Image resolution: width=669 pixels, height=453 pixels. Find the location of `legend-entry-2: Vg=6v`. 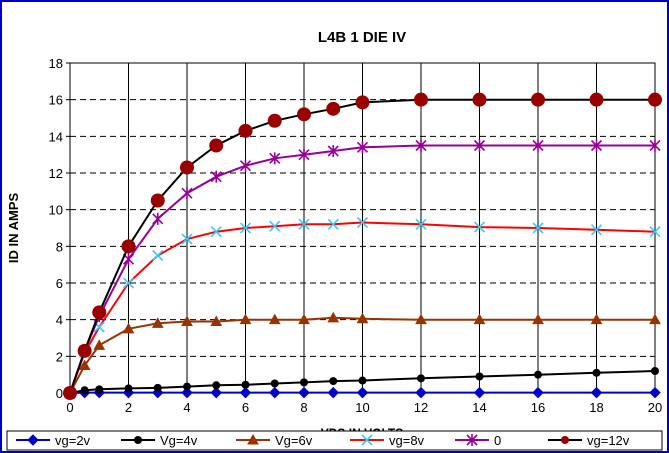

legend-entry-2: Vg=6v is located at coordinates (274, 440).